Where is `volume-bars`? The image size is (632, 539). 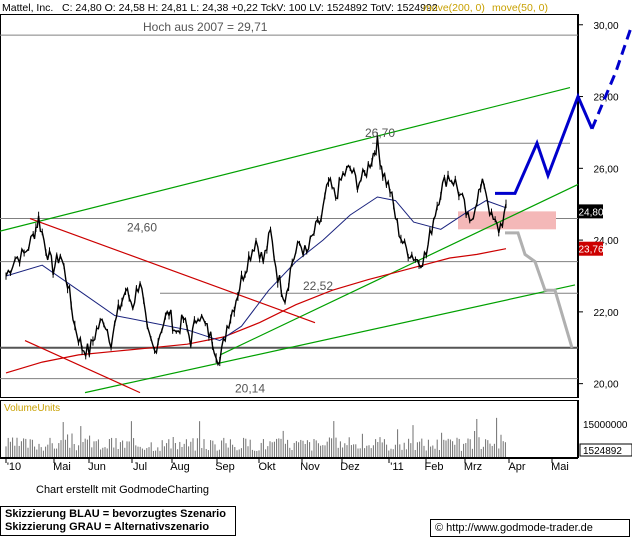 volume-bars is located at coordinates (255, 437).